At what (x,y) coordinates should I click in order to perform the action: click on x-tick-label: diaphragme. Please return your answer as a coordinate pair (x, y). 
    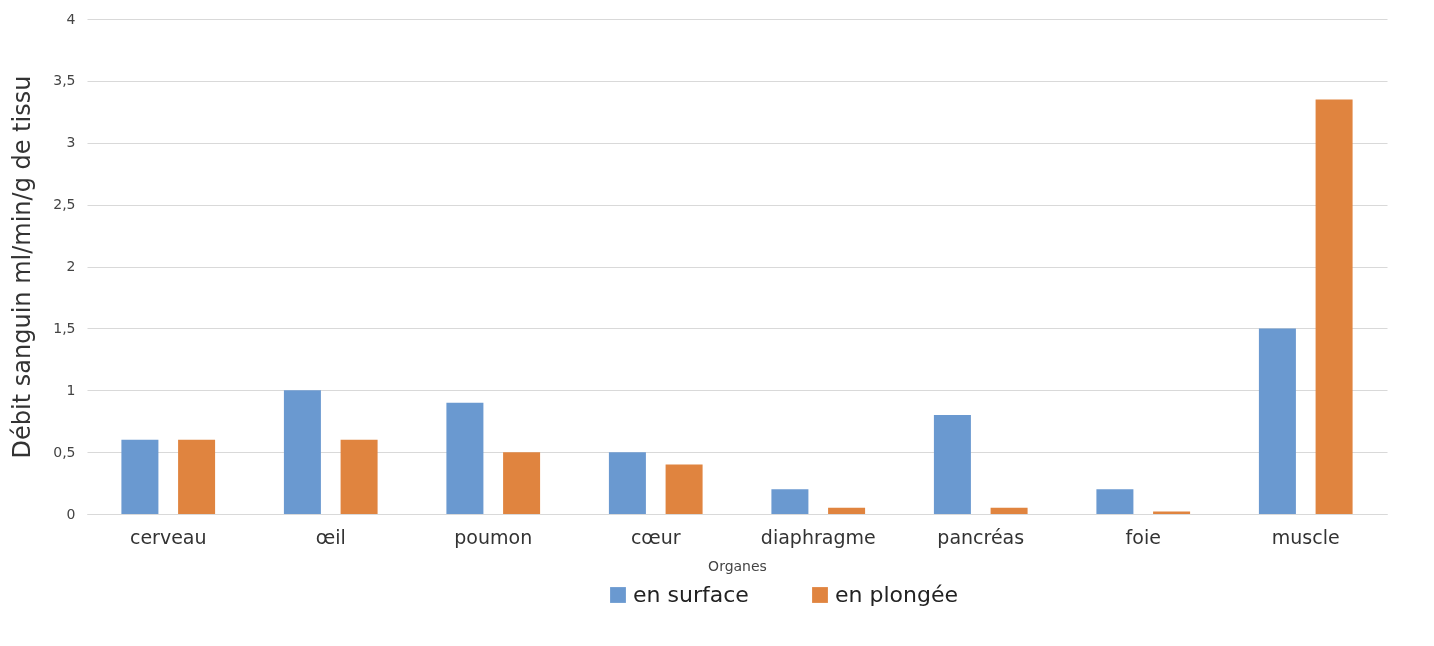
    Looking at the image, I should click on (818, 536).